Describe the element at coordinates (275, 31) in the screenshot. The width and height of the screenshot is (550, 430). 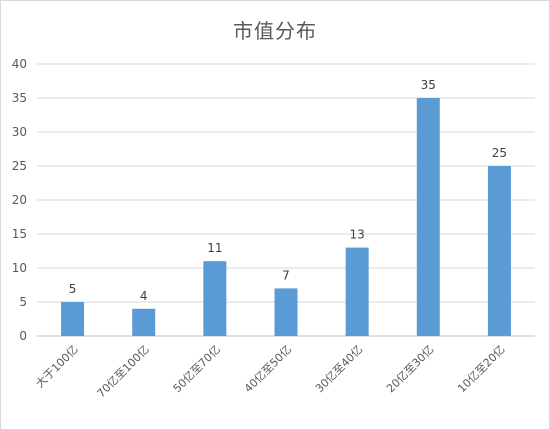
I see `chart-title: 市值分布` at that location.